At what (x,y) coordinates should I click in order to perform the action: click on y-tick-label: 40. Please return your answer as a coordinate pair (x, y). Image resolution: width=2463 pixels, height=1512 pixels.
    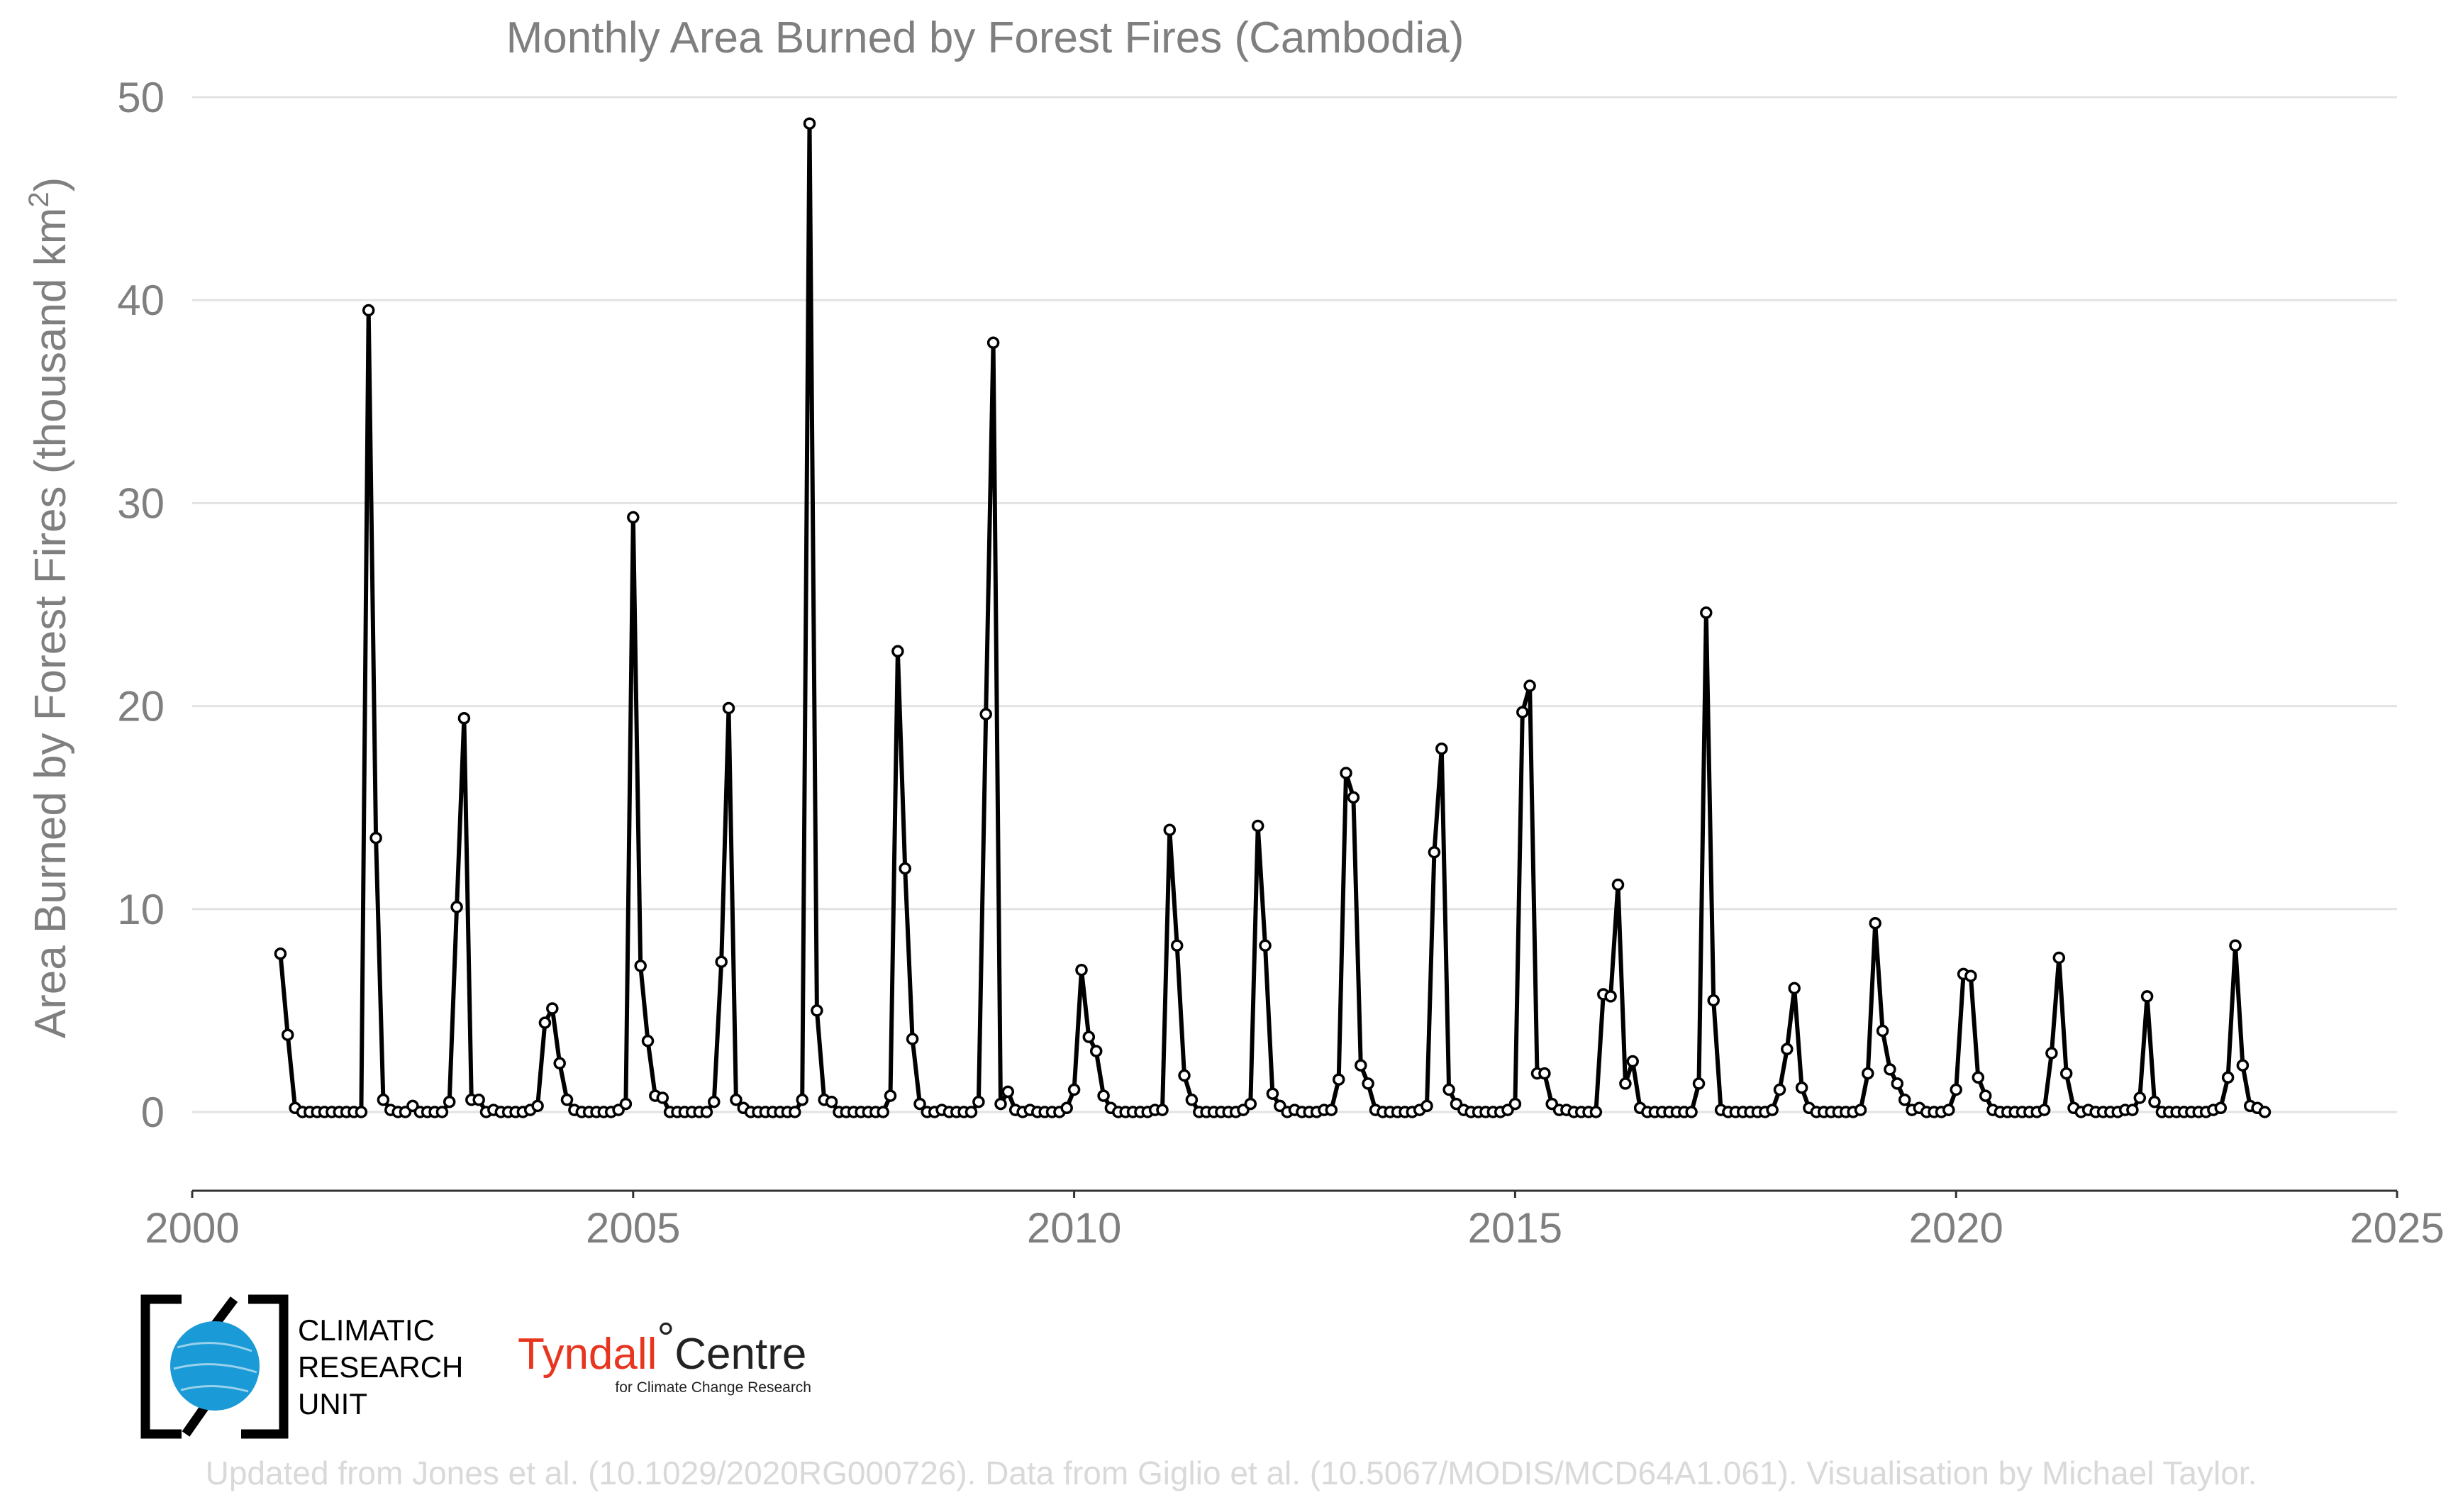
    Looking at the image, I should click on (141, 300).